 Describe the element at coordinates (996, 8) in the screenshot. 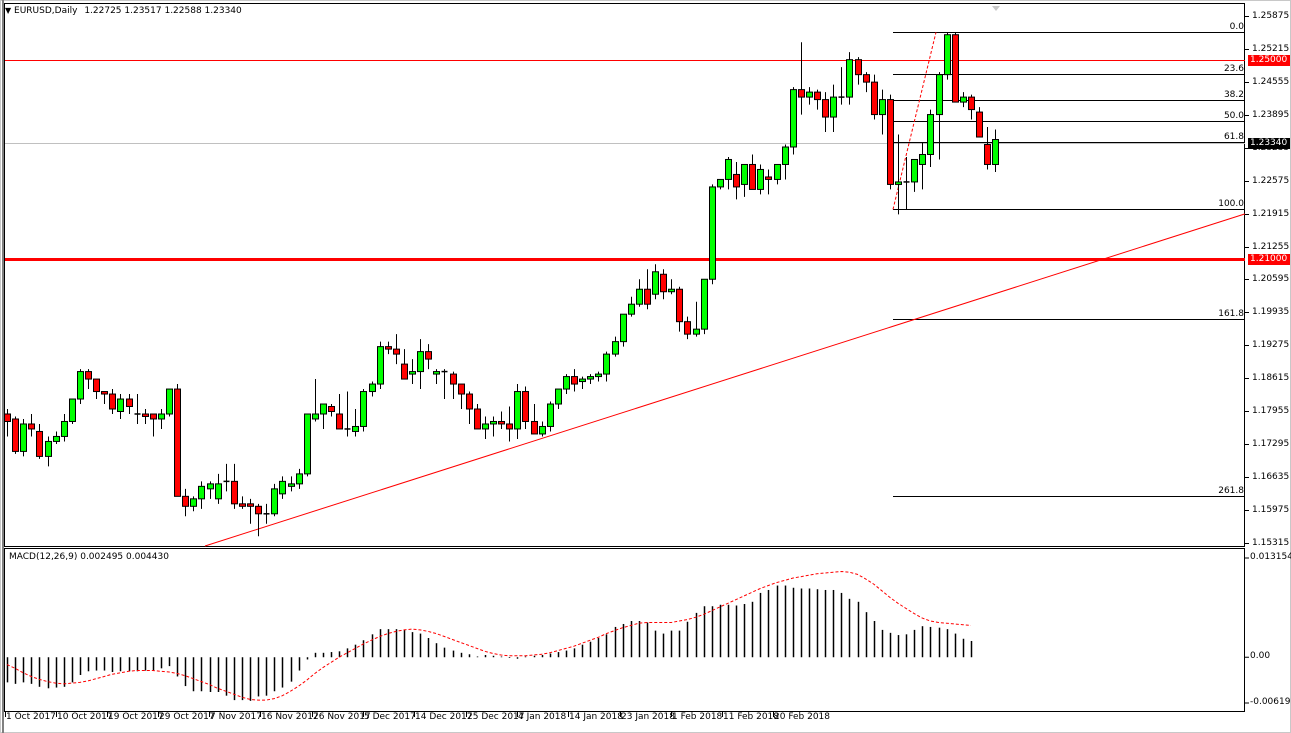

I see `chart-shift-icon` at that location.